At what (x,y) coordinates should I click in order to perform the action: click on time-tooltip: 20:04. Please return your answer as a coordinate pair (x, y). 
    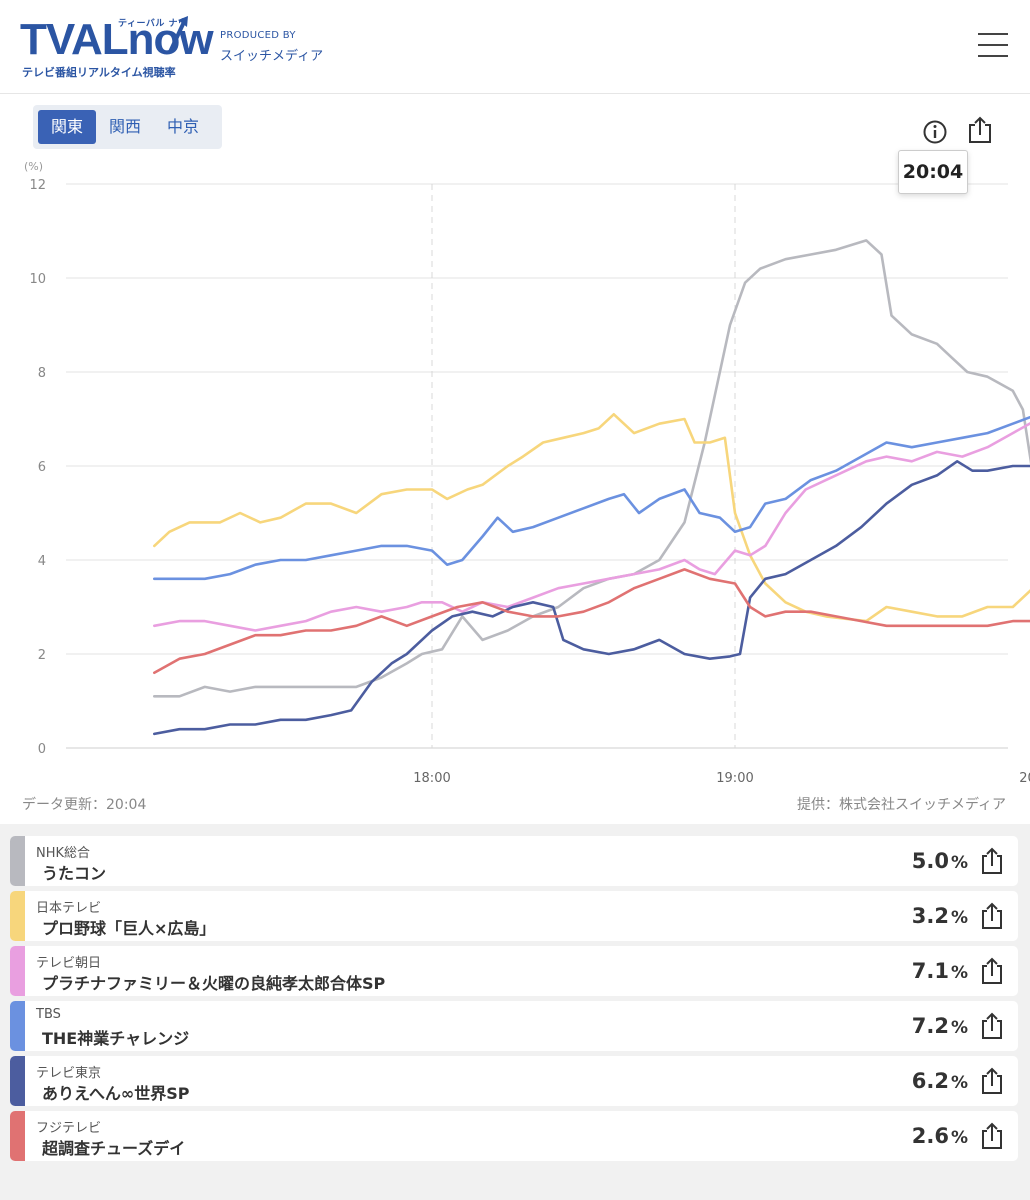
    Looking at the image, I should click on (933, 172).